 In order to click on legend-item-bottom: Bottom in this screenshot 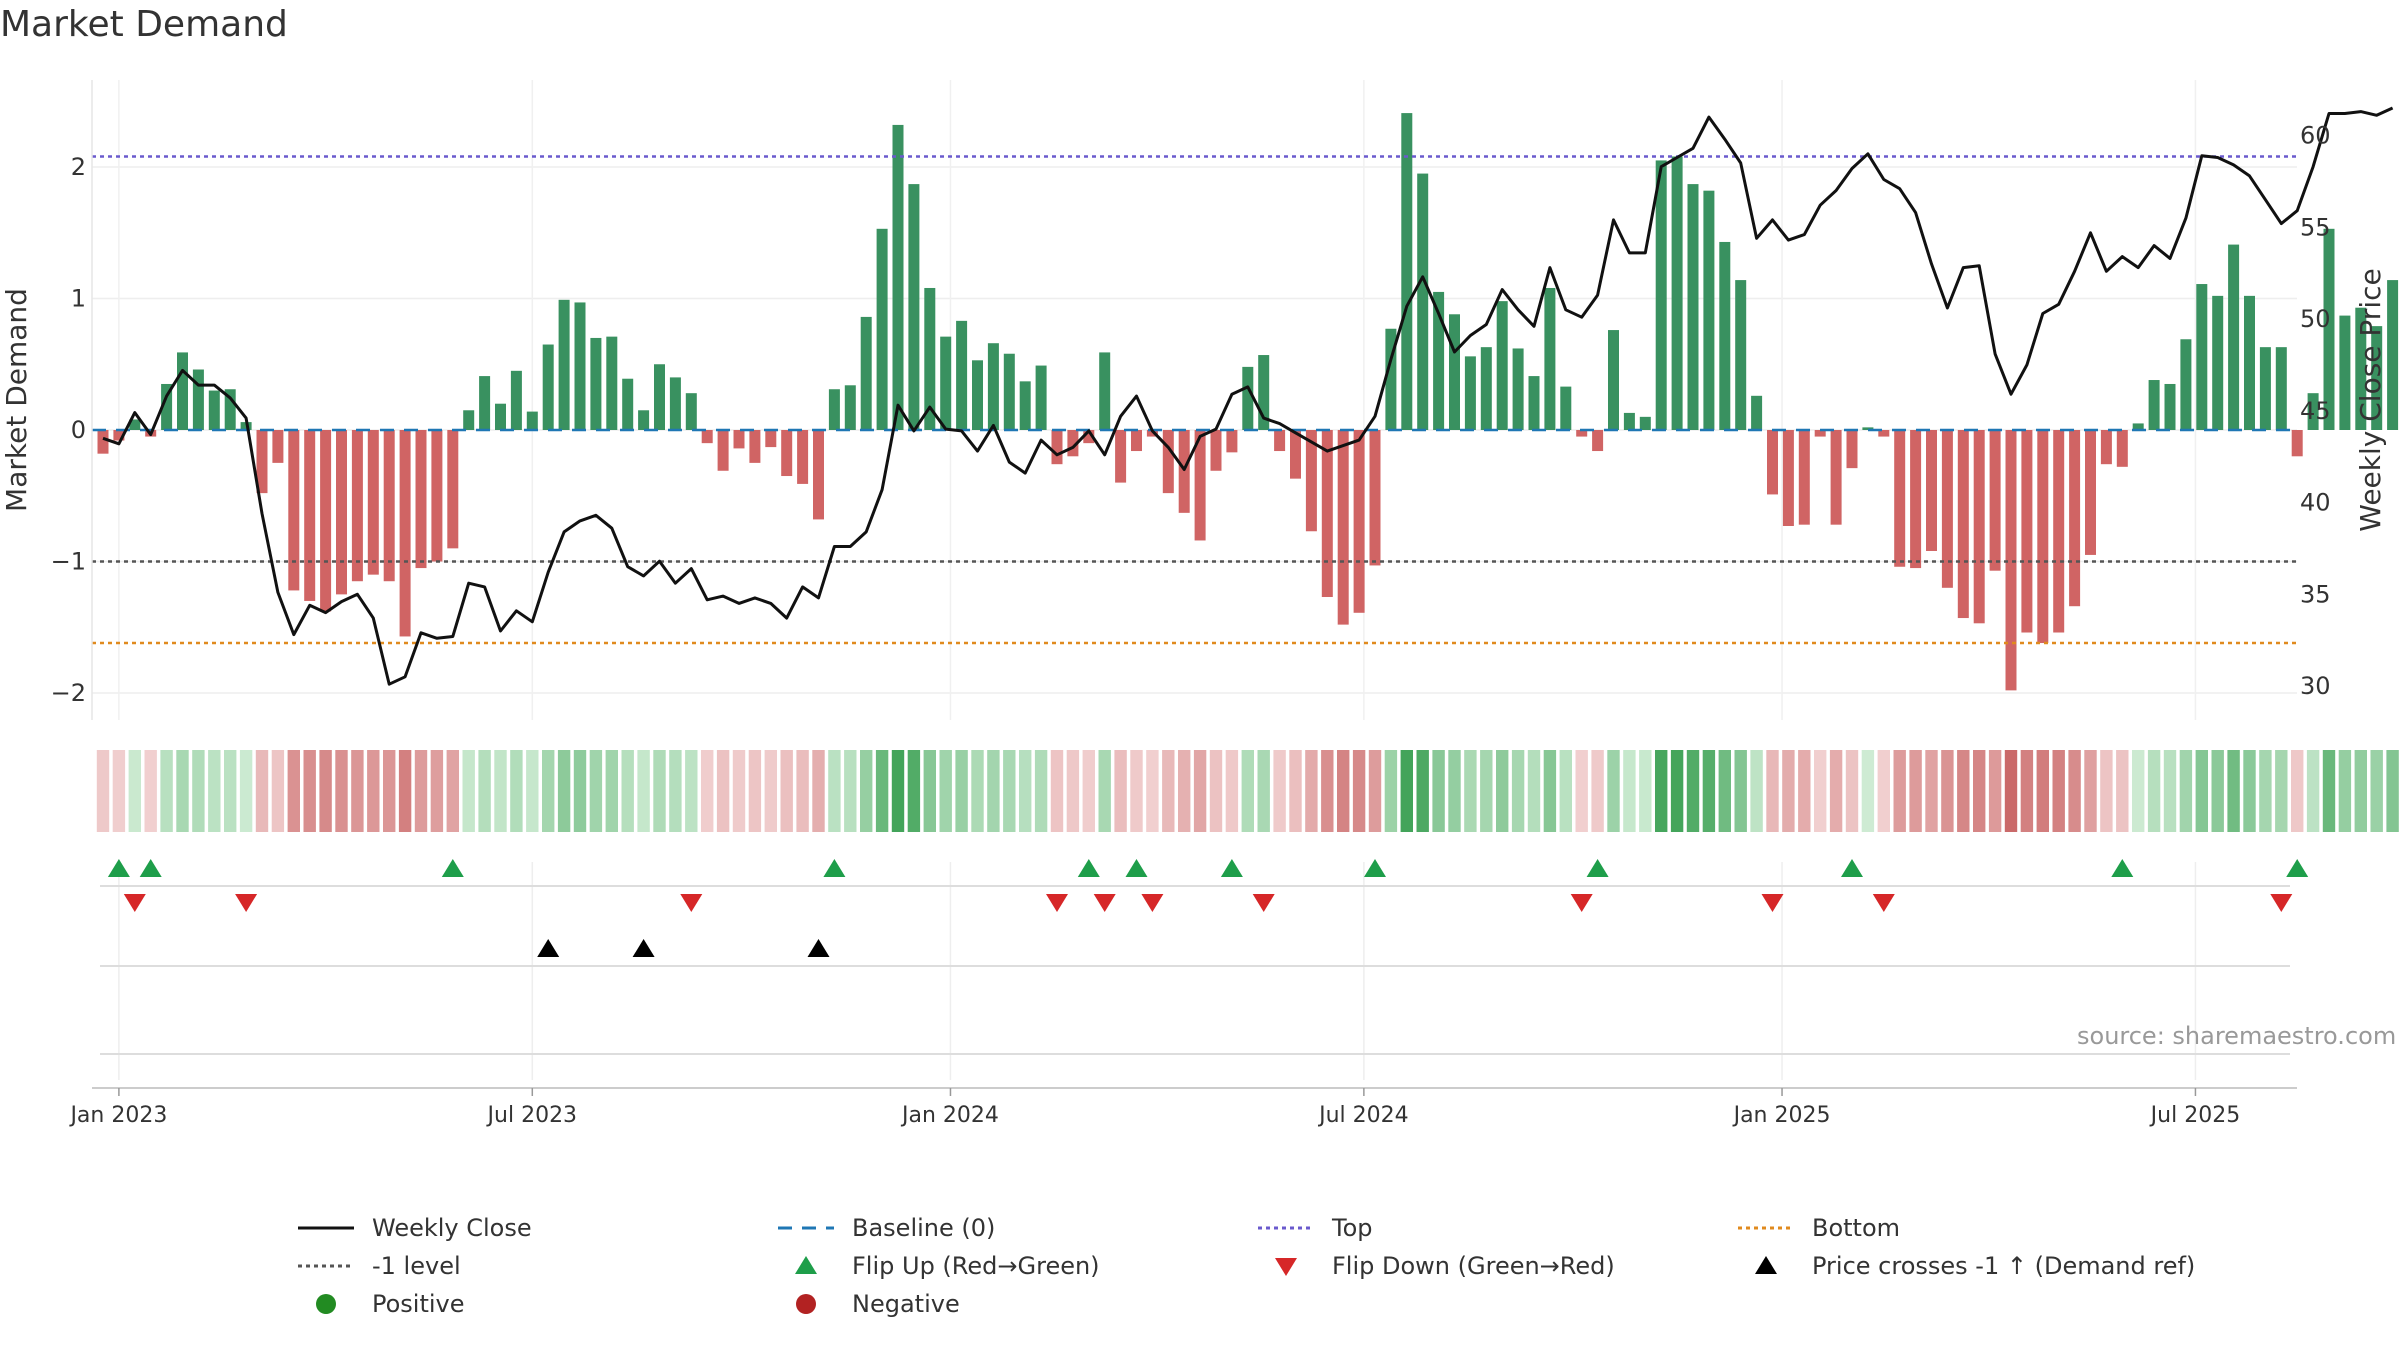, I will do `click(1815, 1228)`.